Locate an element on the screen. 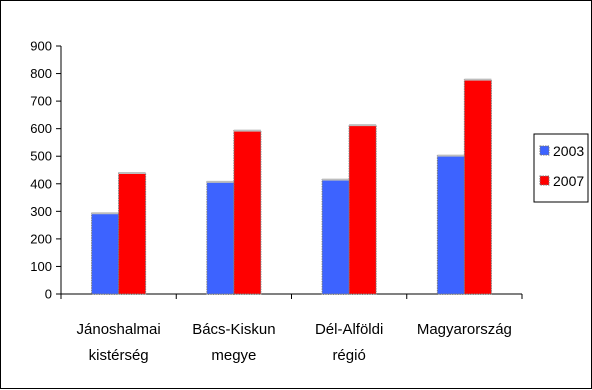 The height and width of the screenshot is (390, 592). y-tick-label: 200 is located at coordinates (41, 238).